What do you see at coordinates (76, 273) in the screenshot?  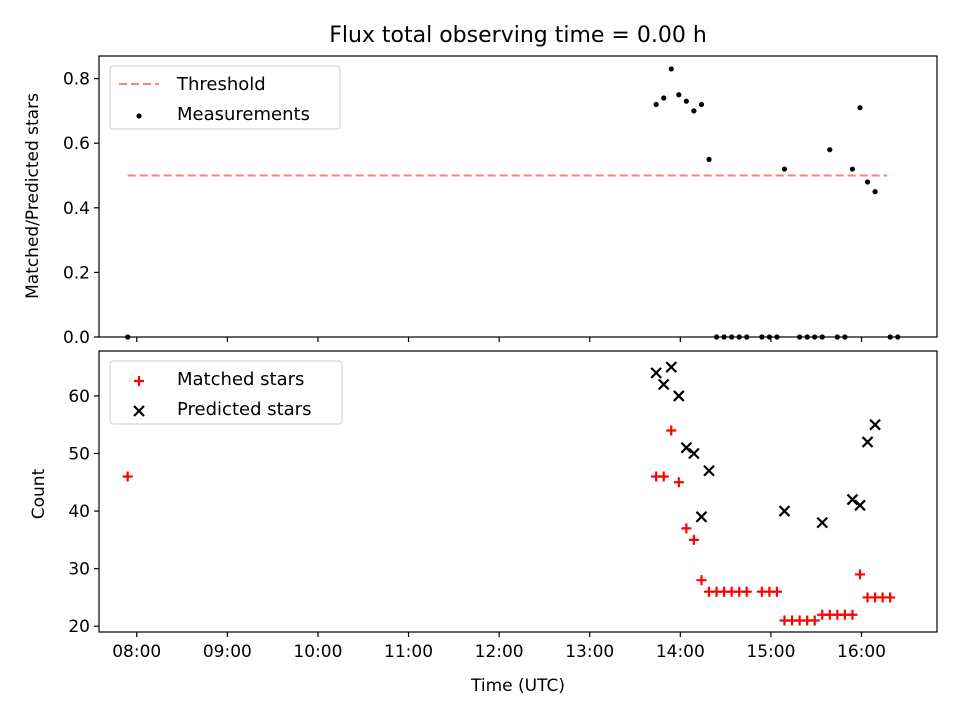 I see `y-tick-label: 0.2` at bounding box center [76, 273].